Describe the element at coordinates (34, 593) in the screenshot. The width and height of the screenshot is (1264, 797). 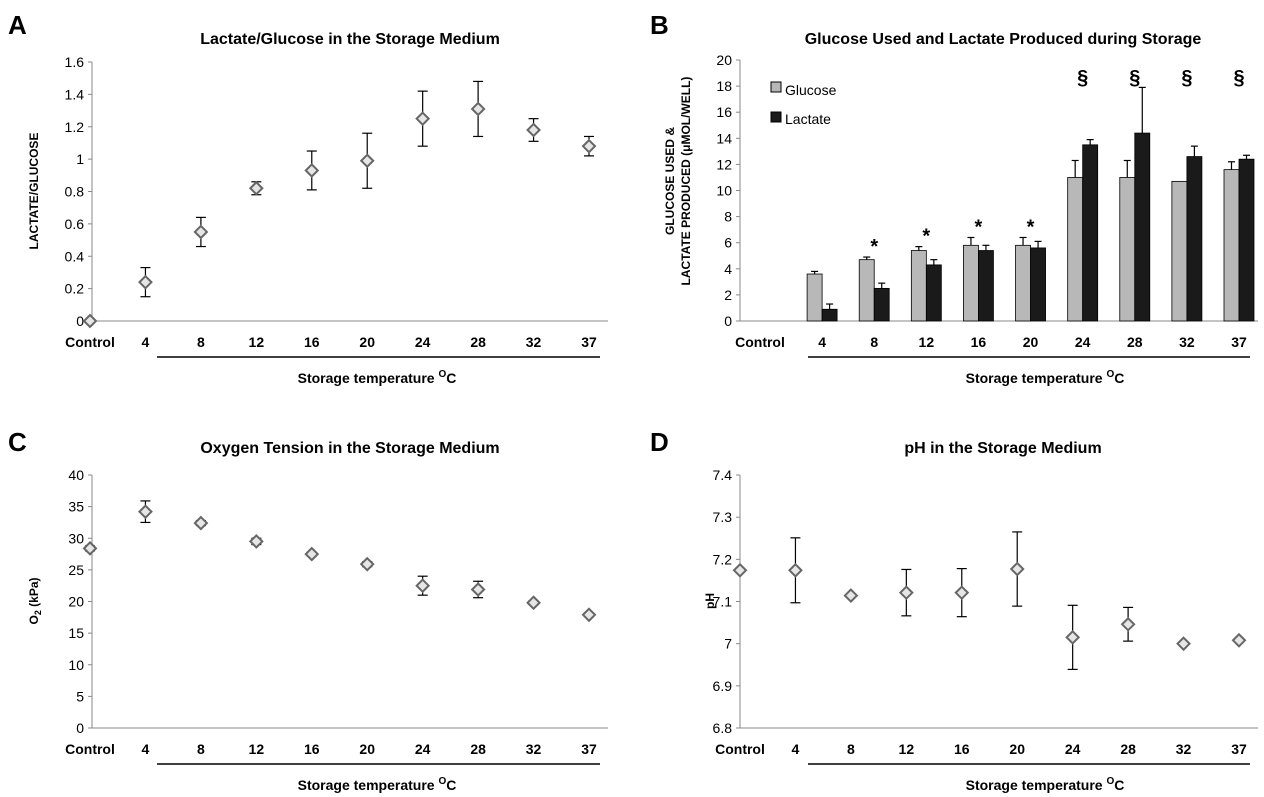
I see `chart-c-ylabel-unit: (kPa)` at that location.